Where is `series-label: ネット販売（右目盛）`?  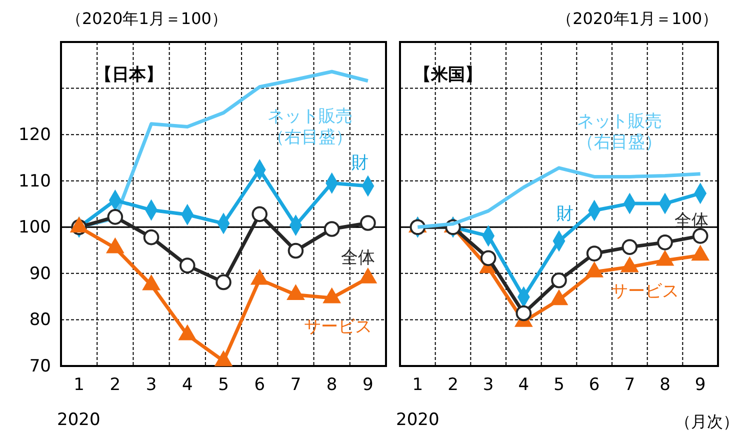
series-label: ネット販売（右目盛） is located at coordinates (619, 132).